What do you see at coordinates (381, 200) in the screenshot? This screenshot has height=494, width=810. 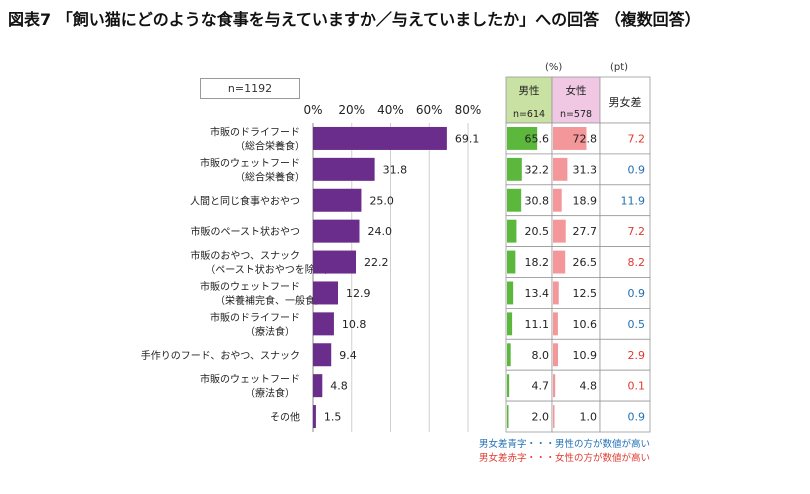 I see `bar-value-label: 25.0` at bounding box center [381, 200].